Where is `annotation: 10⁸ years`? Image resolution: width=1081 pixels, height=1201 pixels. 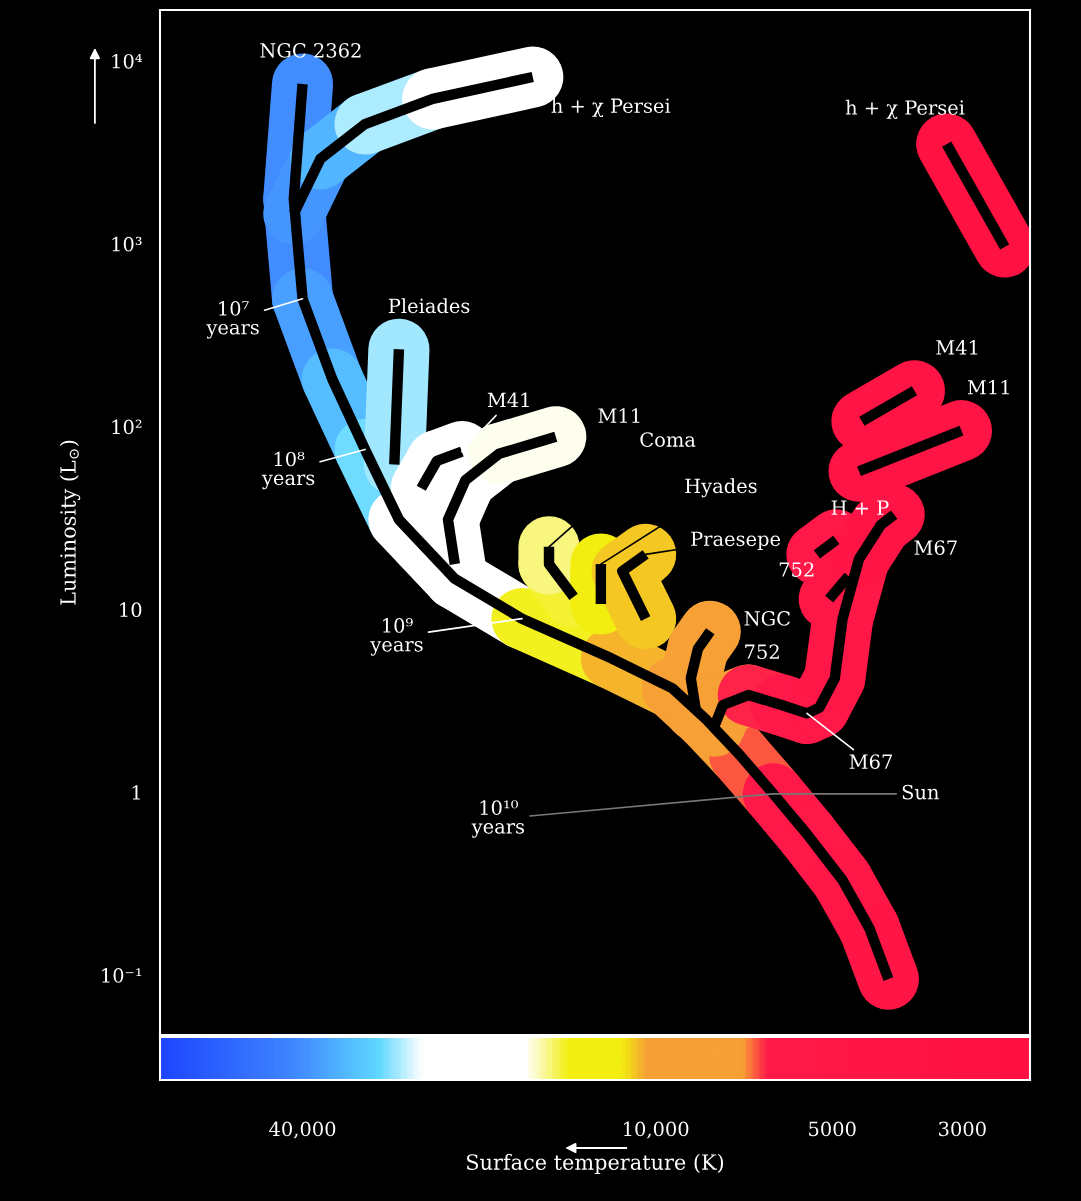 annotation: 10⁸ years is located at coordinates (288, 470).